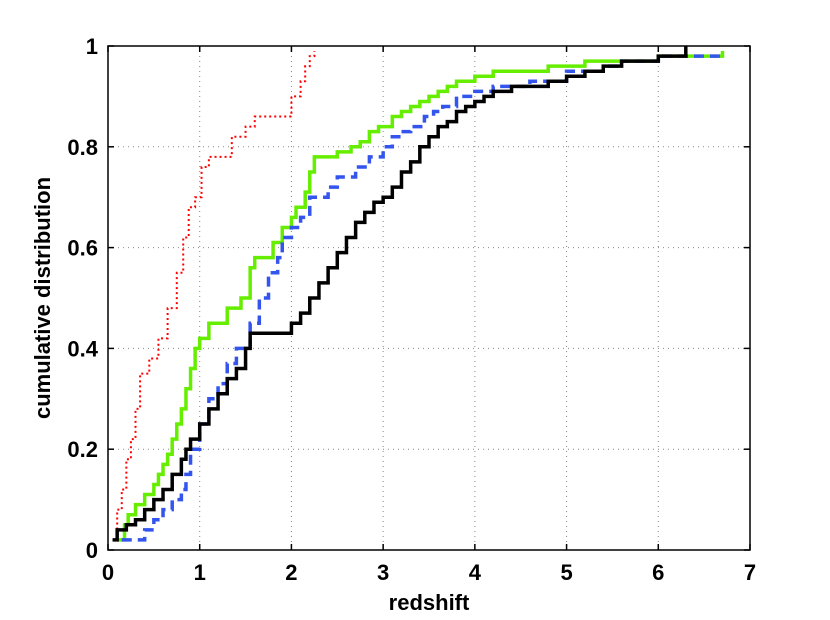  What do you see at coordinates (200, 572) in the screenshot?
I see `x-tick-label: 1` at bounding box center [200, 572].